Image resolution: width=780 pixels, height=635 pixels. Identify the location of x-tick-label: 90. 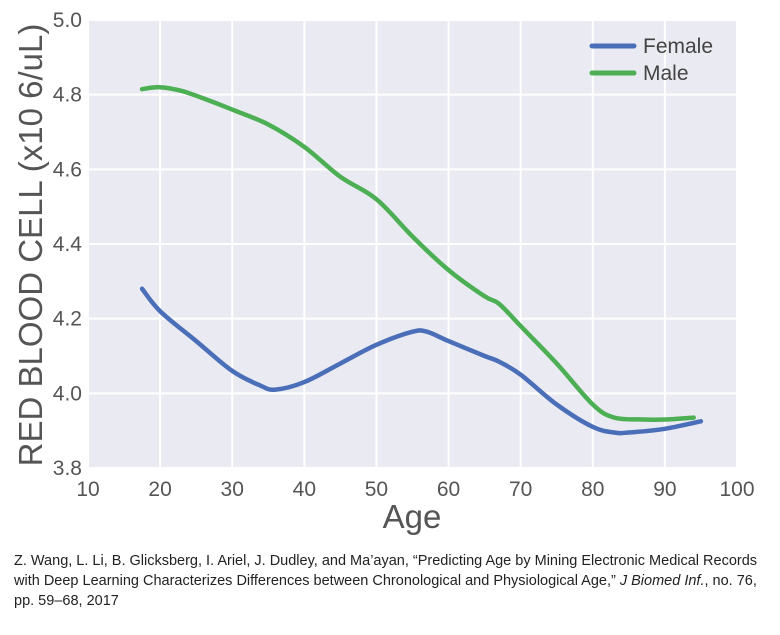
(664, 489).